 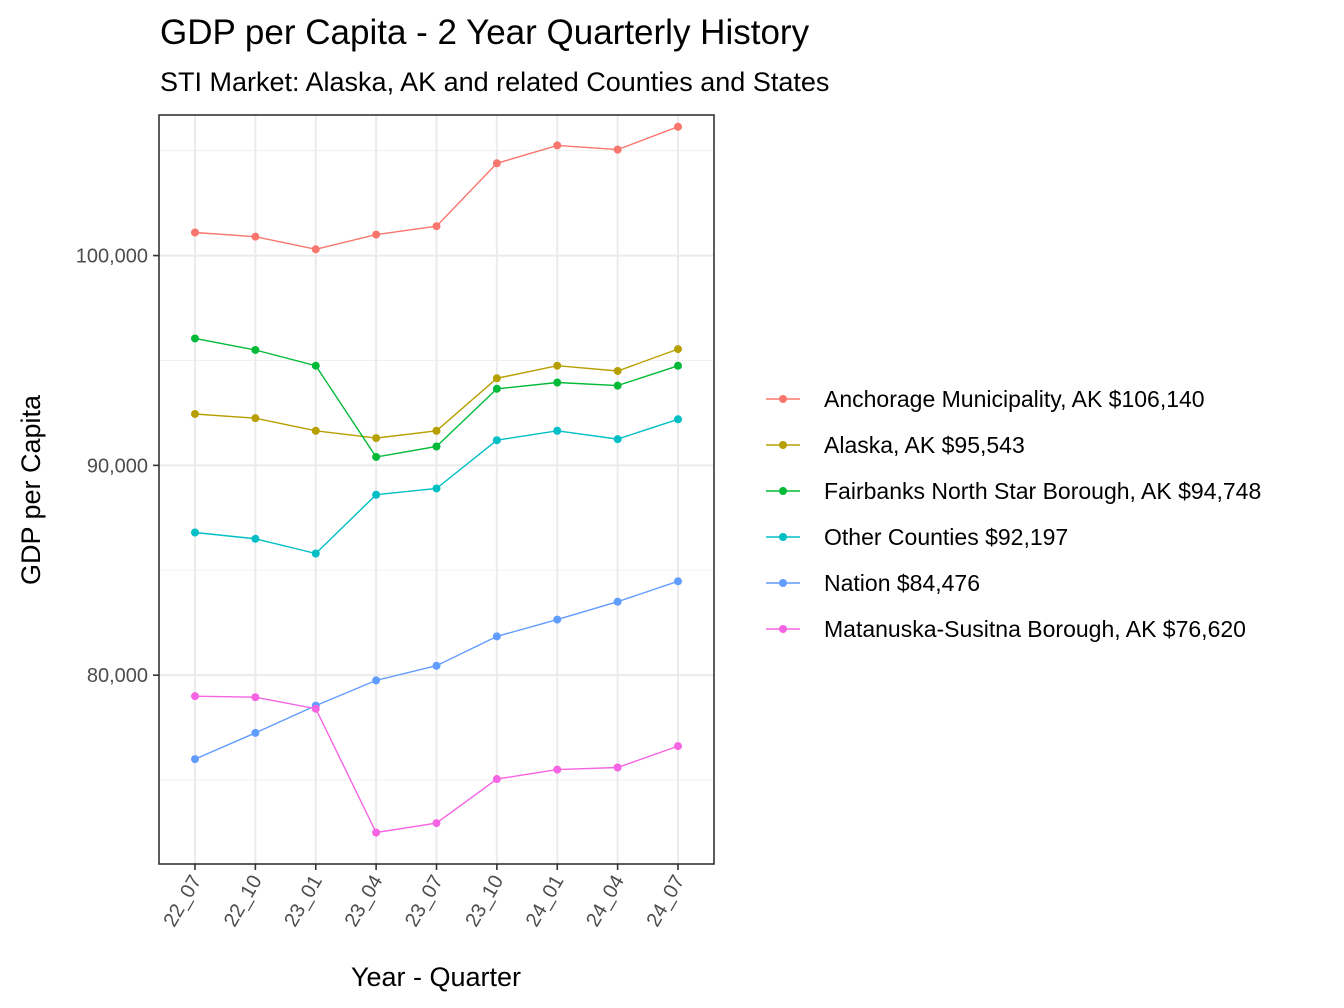 I want to click on legend-item: Other Counties $92,197, so click(x=917, y=537).